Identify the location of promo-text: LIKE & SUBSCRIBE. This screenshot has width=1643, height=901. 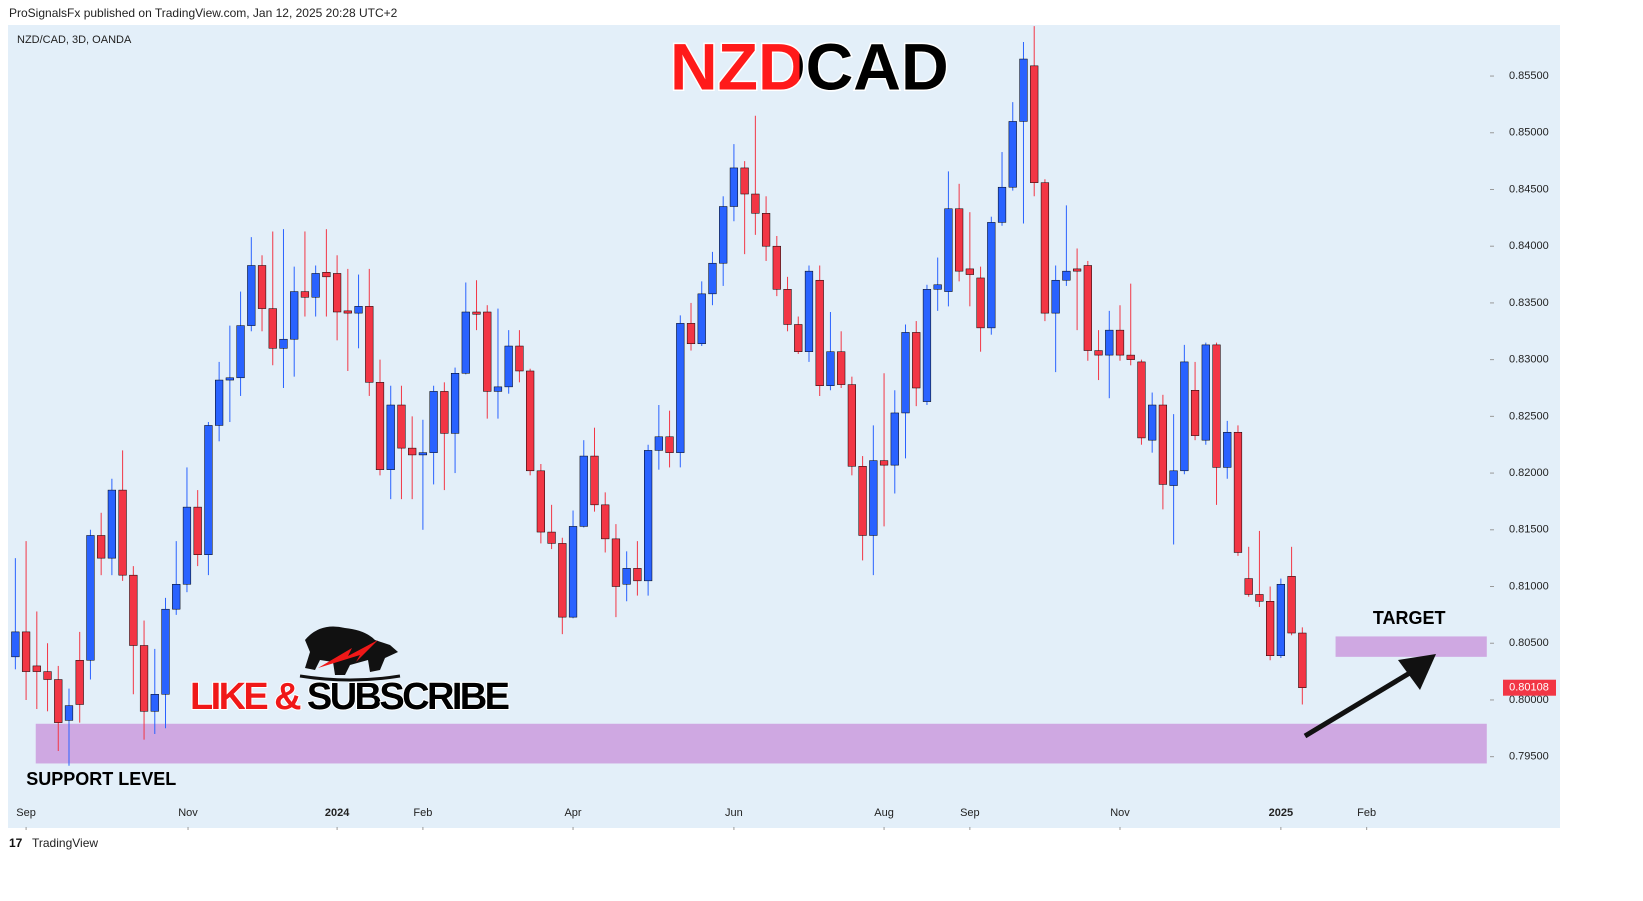
(350, 697).